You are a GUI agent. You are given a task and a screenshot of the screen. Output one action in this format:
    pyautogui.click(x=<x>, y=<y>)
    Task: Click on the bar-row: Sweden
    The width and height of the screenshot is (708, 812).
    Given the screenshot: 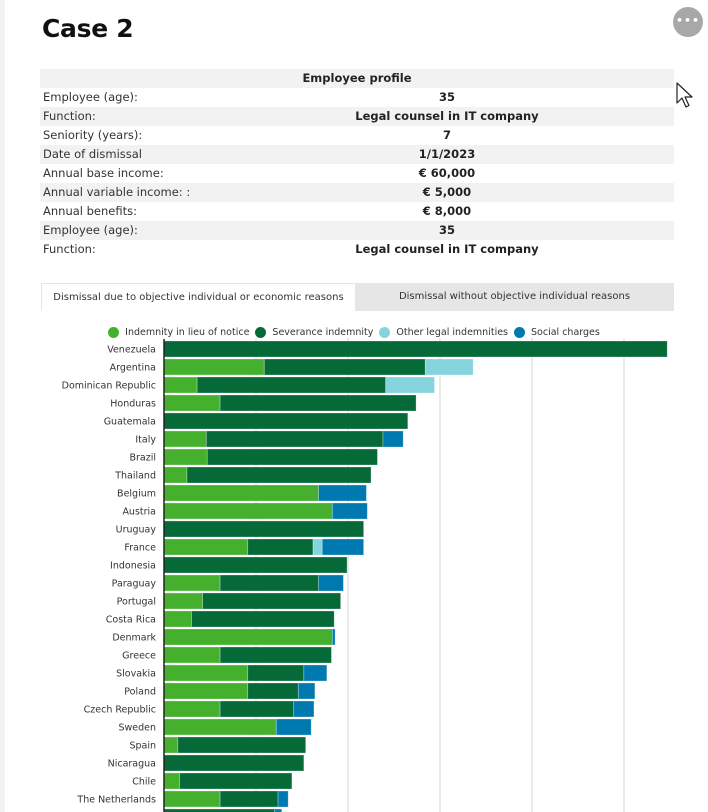 What is the action you would take?
    pyautogui.click(x=215, y=727)
    